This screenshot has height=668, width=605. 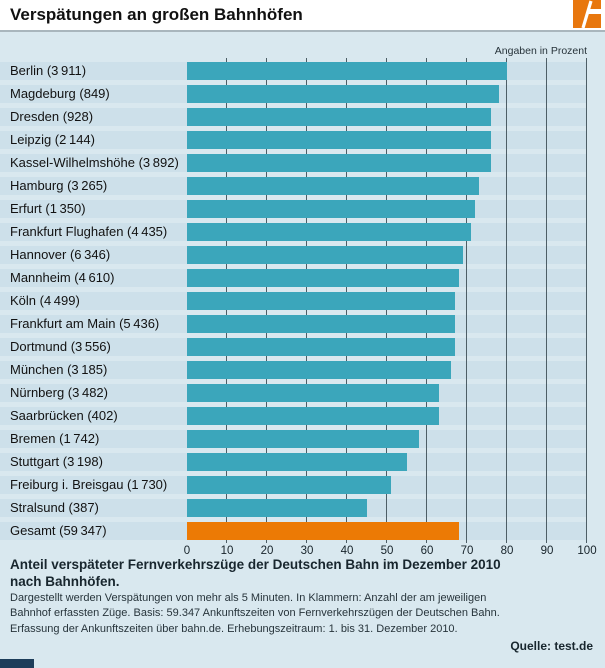 I want to click on row-label: Magdeburg (849), so click(x=60, y=93).